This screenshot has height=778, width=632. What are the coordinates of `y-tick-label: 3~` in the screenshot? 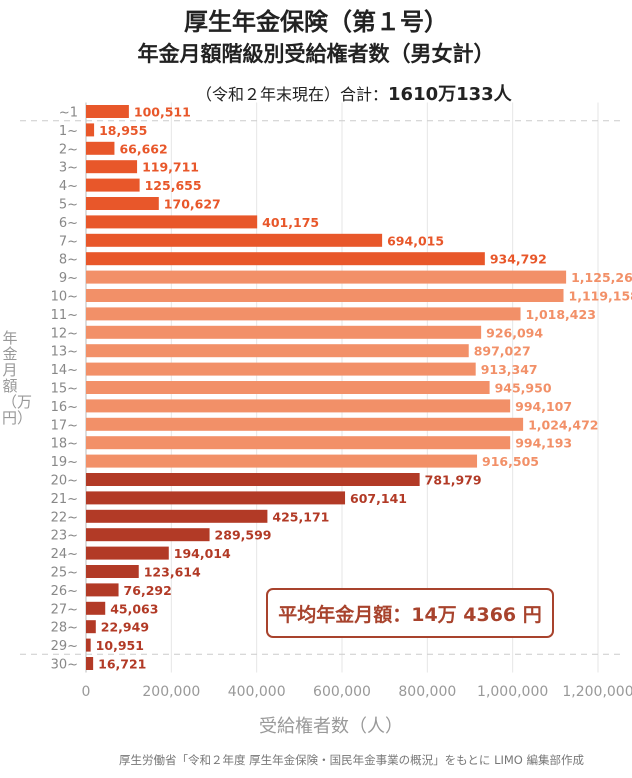 It's located at (68, 168).